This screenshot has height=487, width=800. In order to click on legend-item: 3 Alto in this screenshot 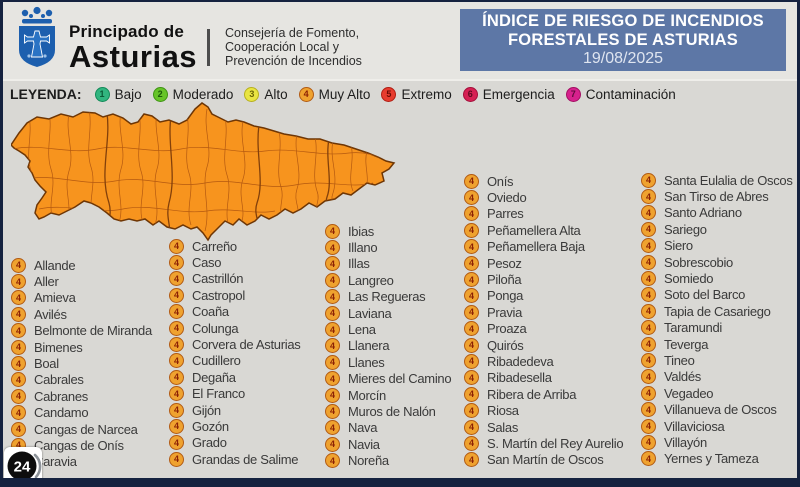, I will do `click(266, 94)`.